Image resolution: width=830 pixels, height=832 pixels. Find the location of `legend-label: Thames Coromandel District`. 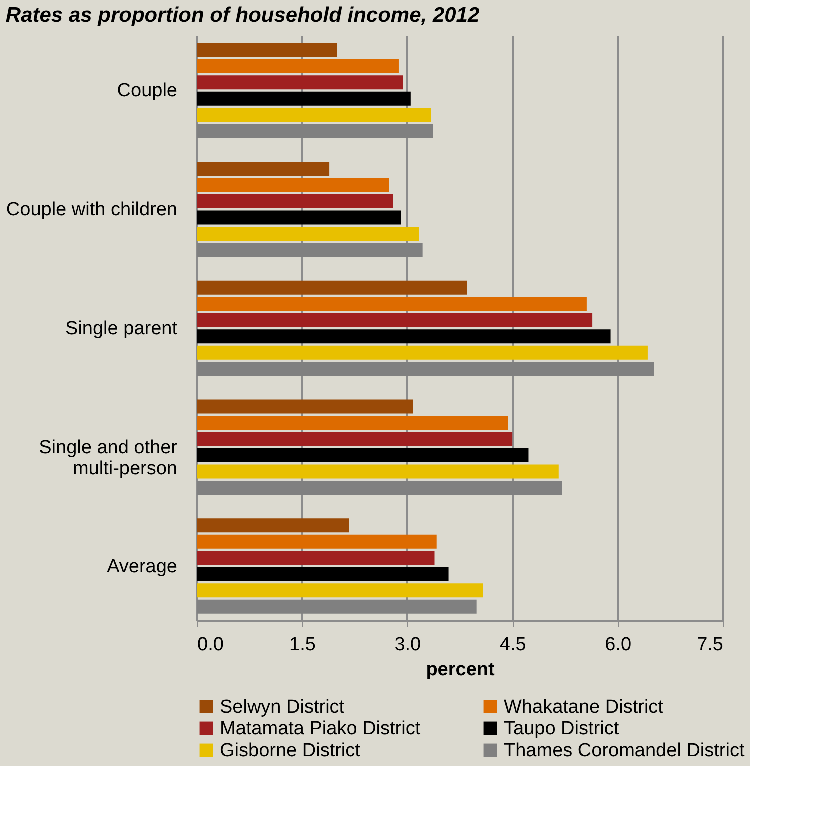

legend-label: Thames Coromandel District is located at coordinates (625, 751).